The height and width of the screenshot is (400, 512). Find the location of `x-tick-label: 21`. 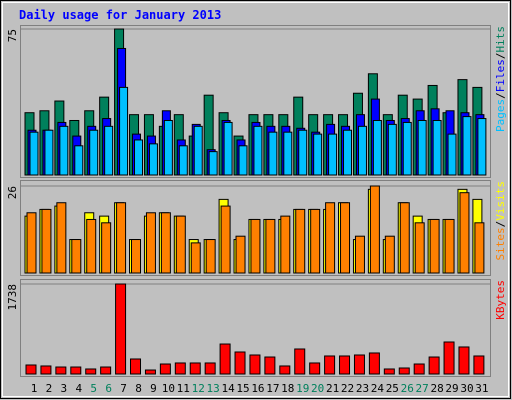

x-tick-label: 21 is located at coordinates (332, 388).